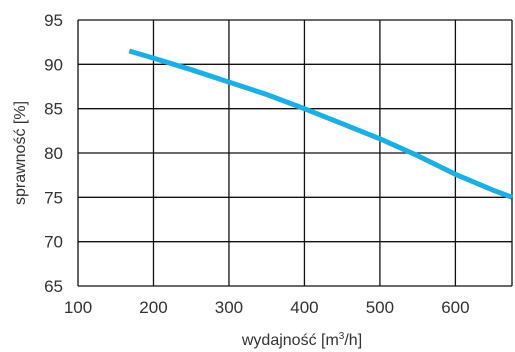  Describe the element at coordinates (153, 307) in the screenshot. I see `x-tick-label: 200` at that location.